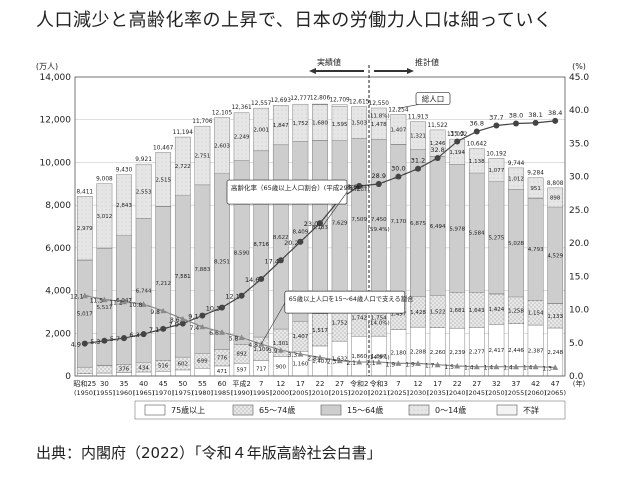 The width and height of the screenshot is (640, 477). What do you see at coordinates (144, 393) in the screenshot?
I see `x-tick-year: (1965)` at bounding box center [144, 393].